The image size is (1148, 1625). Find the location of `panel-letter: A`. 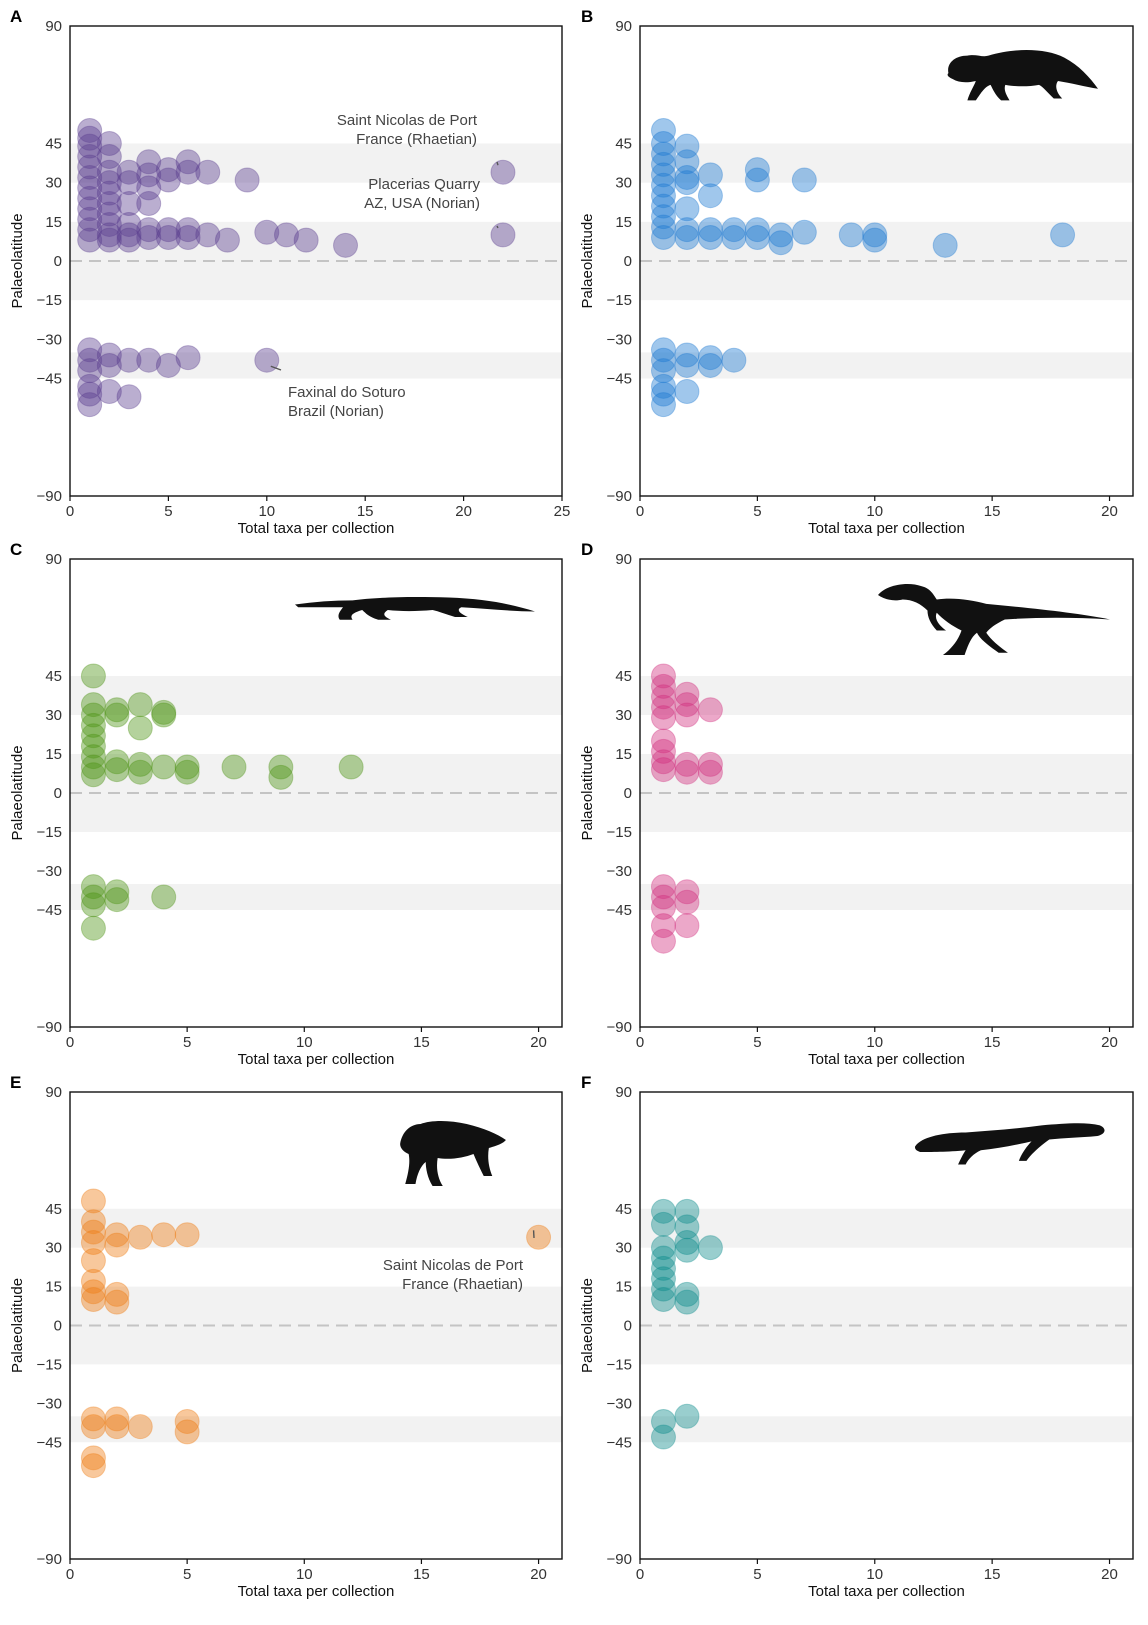

panel-letter: A is located at coordinates (16, 16).